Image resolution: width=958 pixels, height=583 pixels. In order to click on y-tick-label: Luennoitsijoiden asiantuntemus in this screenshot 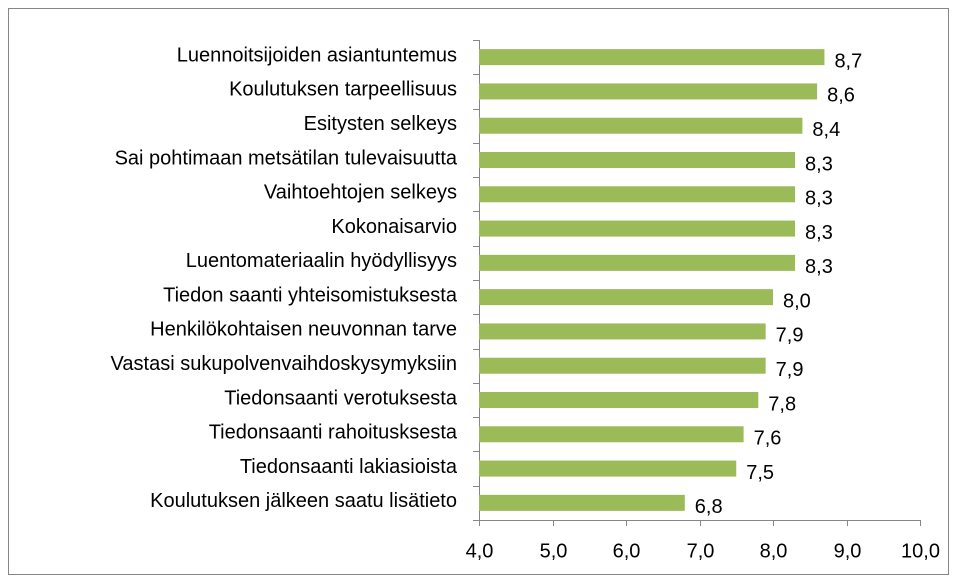, I will do `click(317, 55)`.